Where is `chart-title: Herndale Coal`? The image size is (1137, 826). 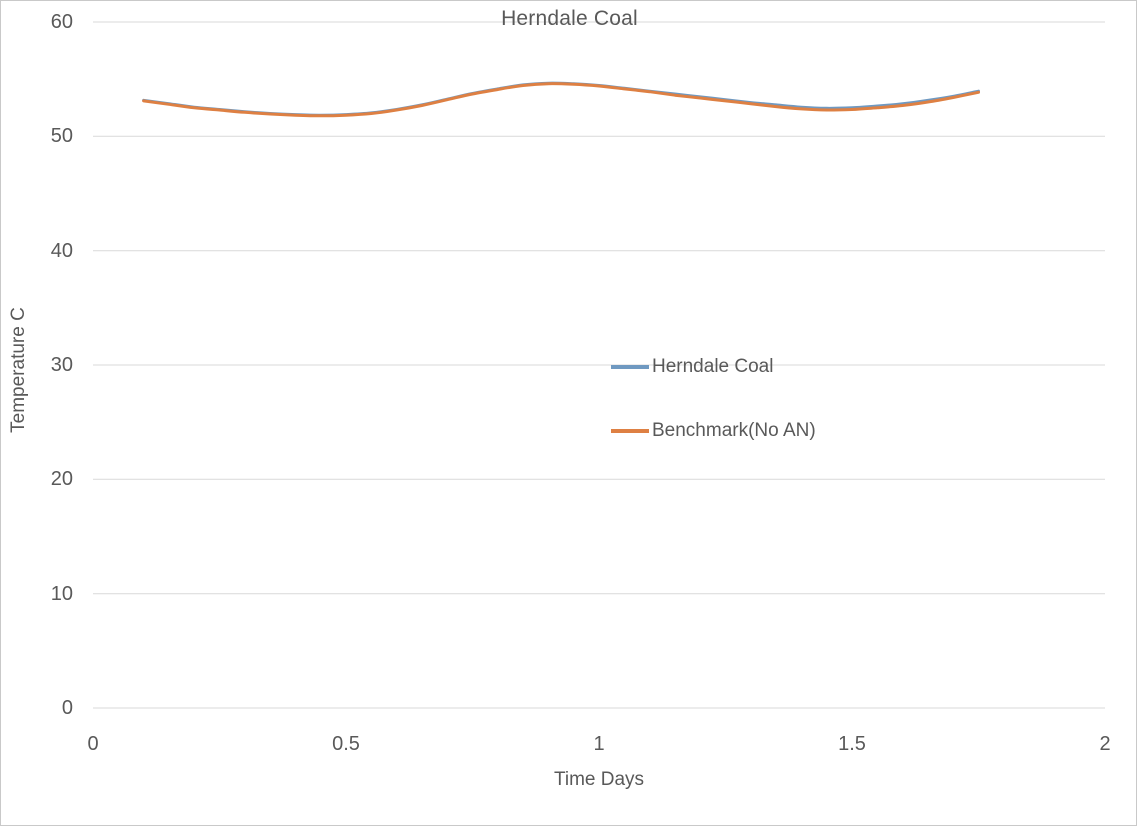 chart-title: Herndale Coal is located at coordinates (569, 18).